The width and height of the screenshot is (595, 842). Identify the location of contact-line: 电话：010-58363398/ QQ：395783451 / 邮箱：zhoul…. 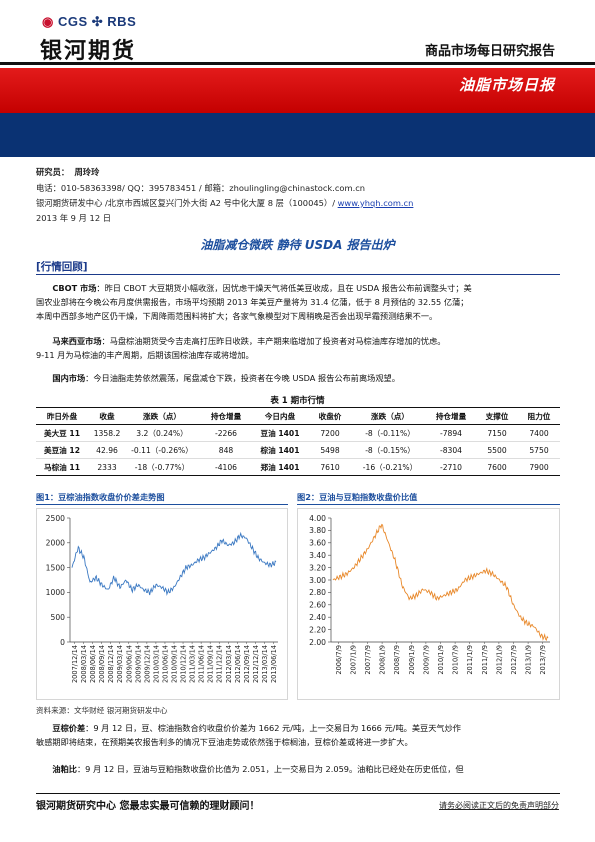
(201, 188).